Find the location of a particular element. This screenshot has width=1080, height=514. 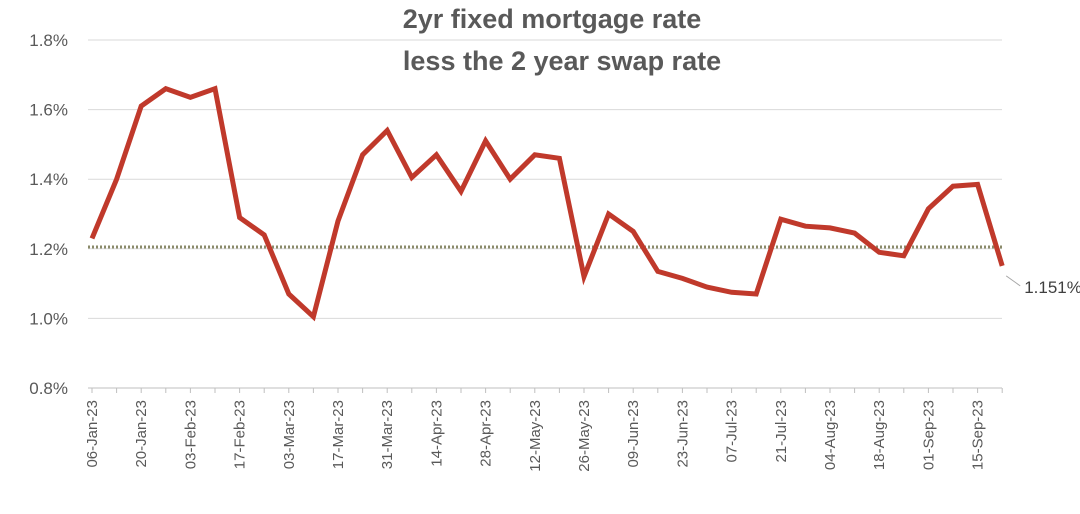

x-tick-label: 14-Apr-23 is located at coordinates (436, 433).